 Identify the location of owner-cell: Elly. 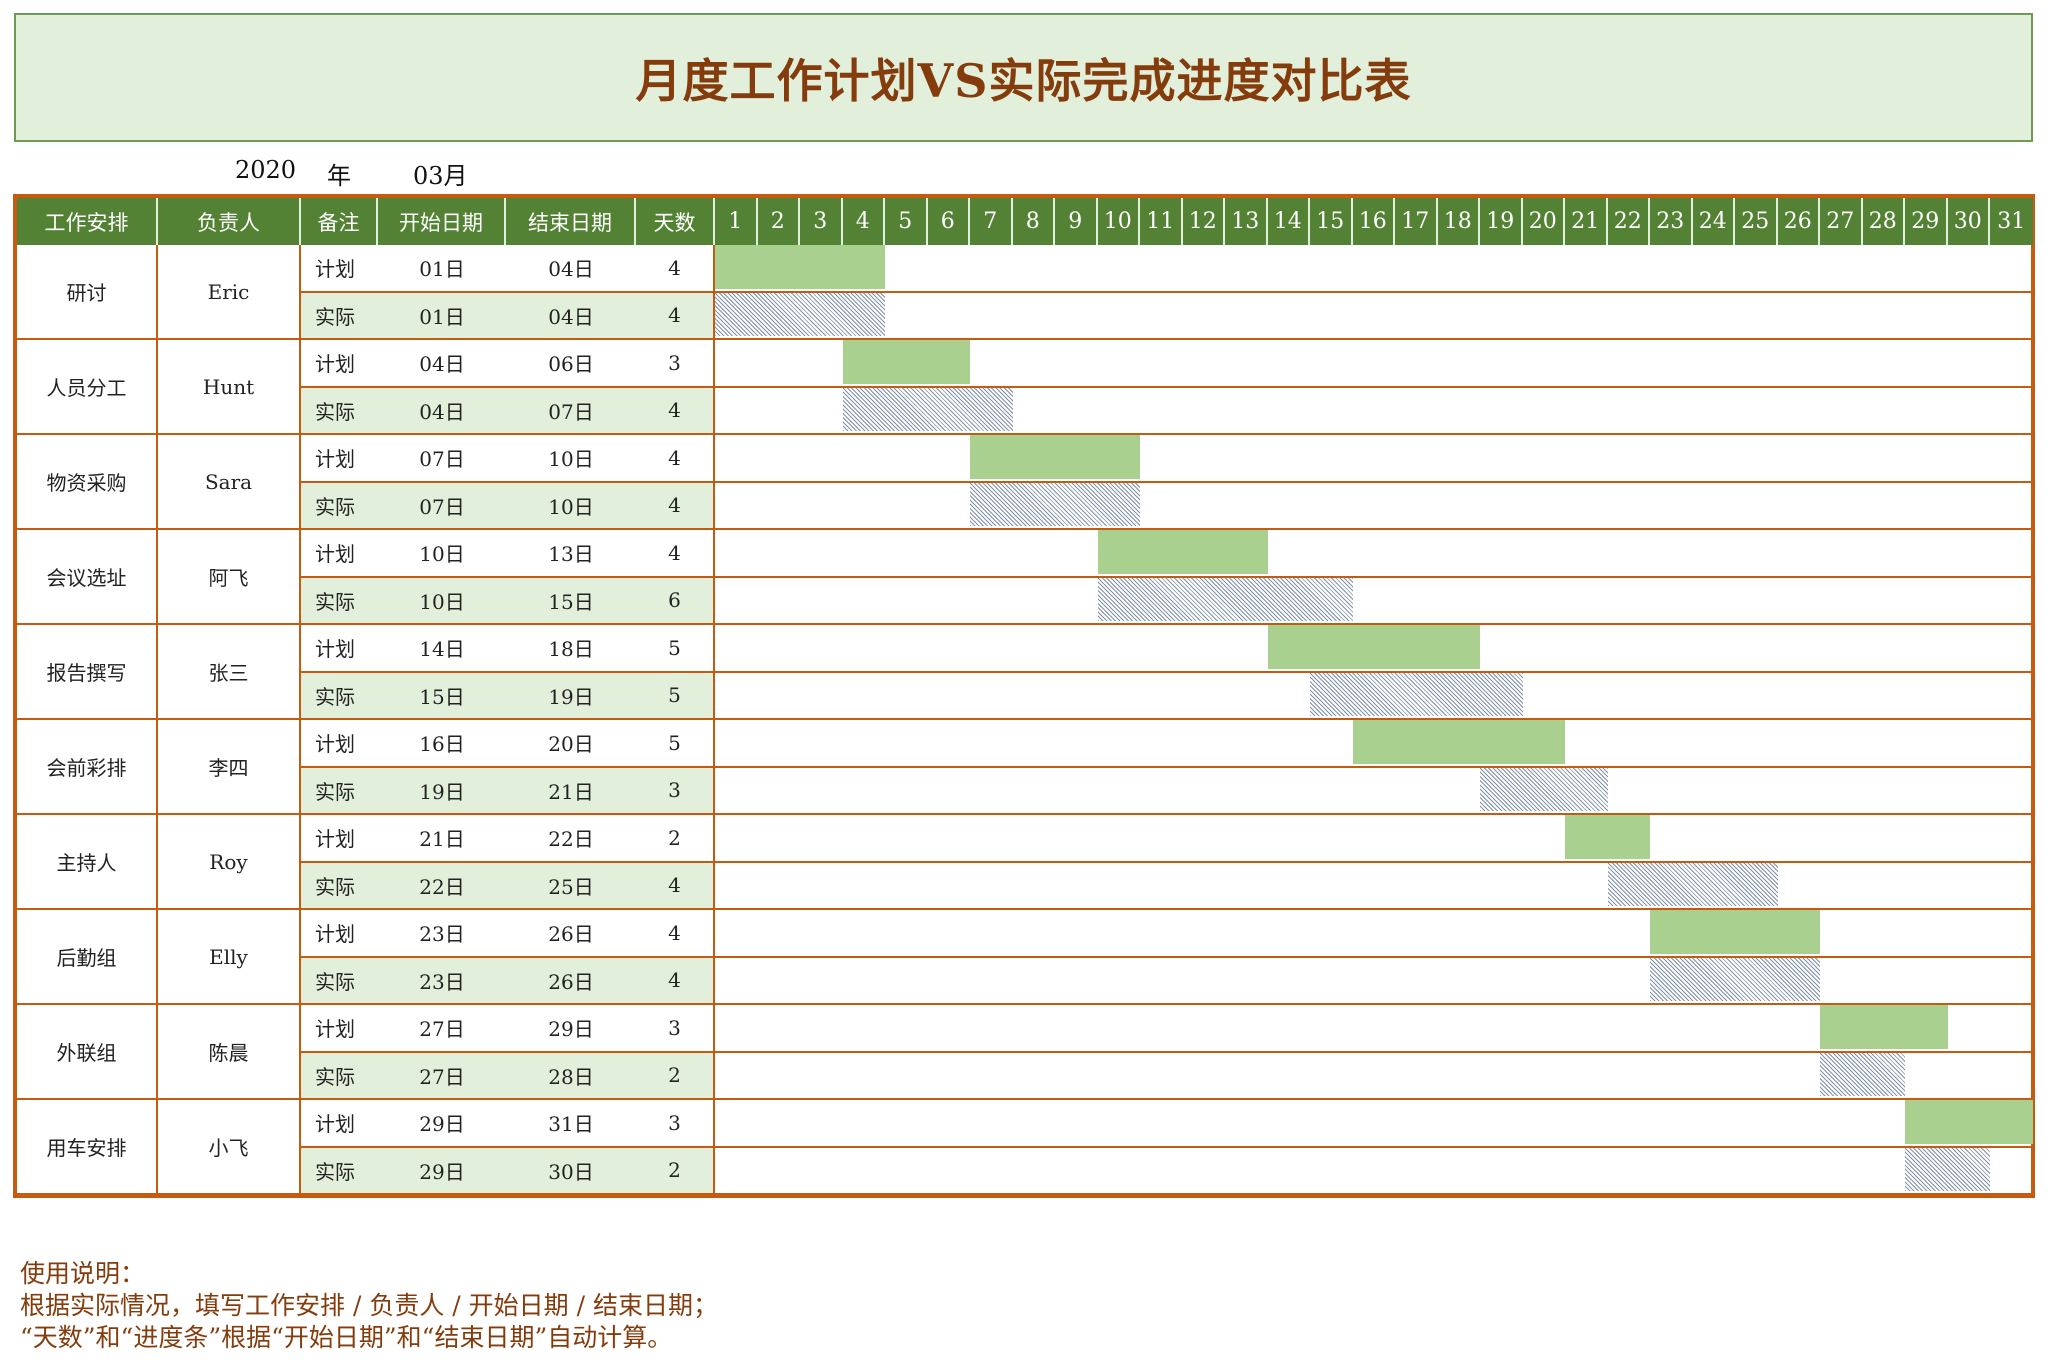
(229, 957).